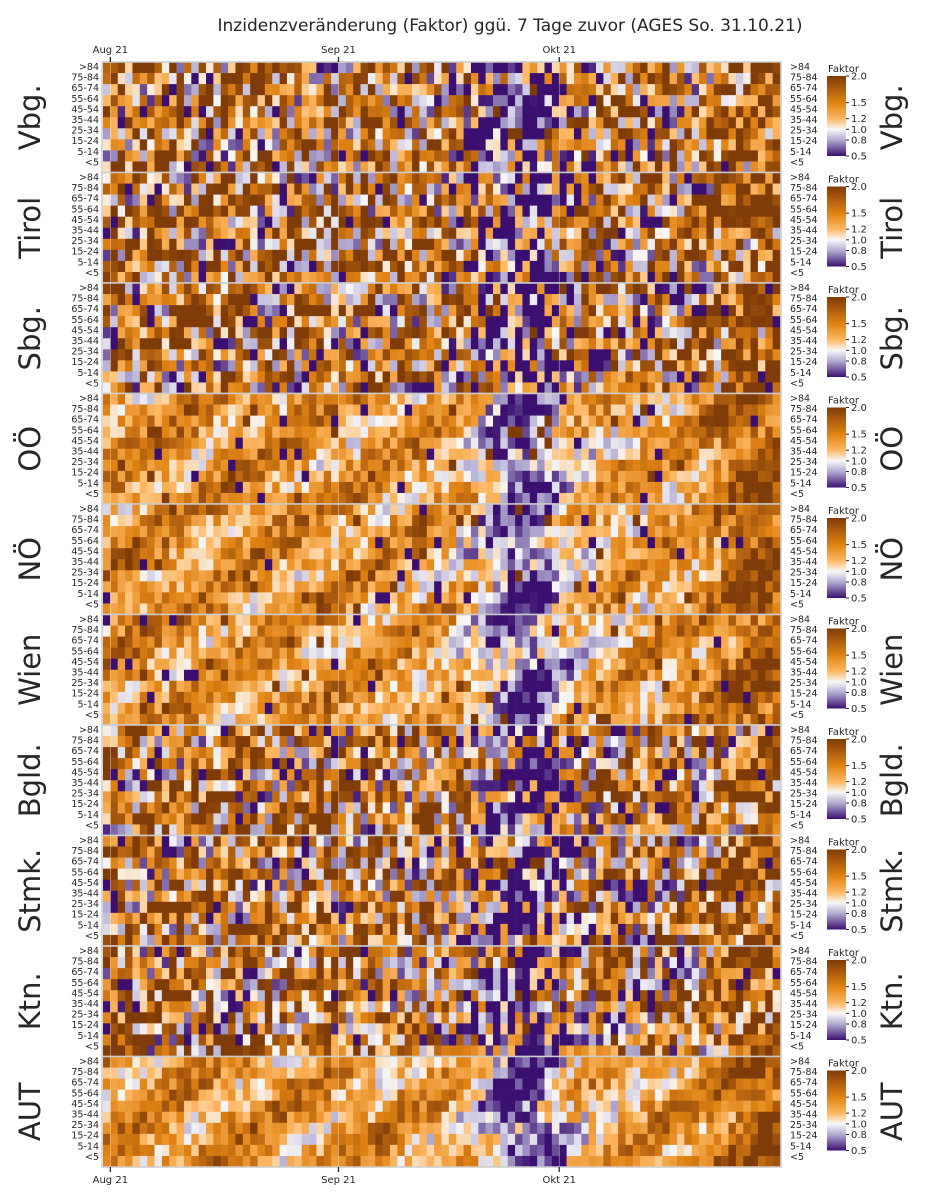 The width and height of the screenshot is (926, 1200). What do you see at coordinates (797, 383) in the screenshot?
I see `age-label-right: <5` at bounding box center [797, 383].